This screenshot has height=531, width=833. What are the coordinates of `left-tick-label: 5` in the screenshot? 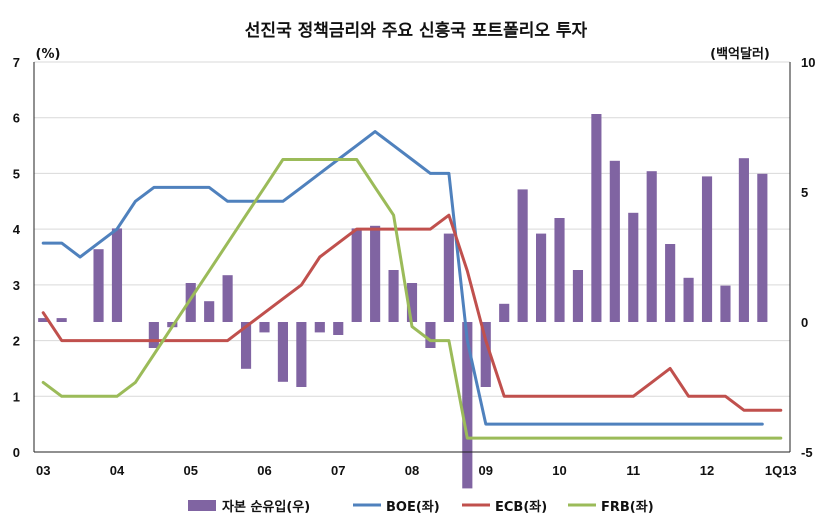 It's located at (16, 173).